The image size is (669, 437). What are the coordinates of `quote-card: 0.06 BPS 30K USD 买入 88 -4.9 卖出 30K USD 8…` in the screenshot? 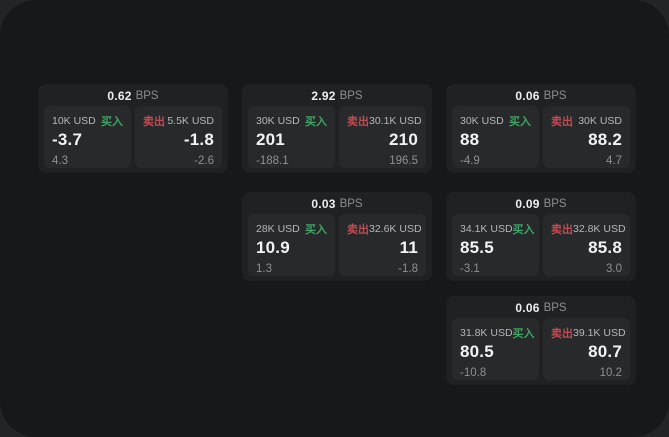 It's located at (541, 128).